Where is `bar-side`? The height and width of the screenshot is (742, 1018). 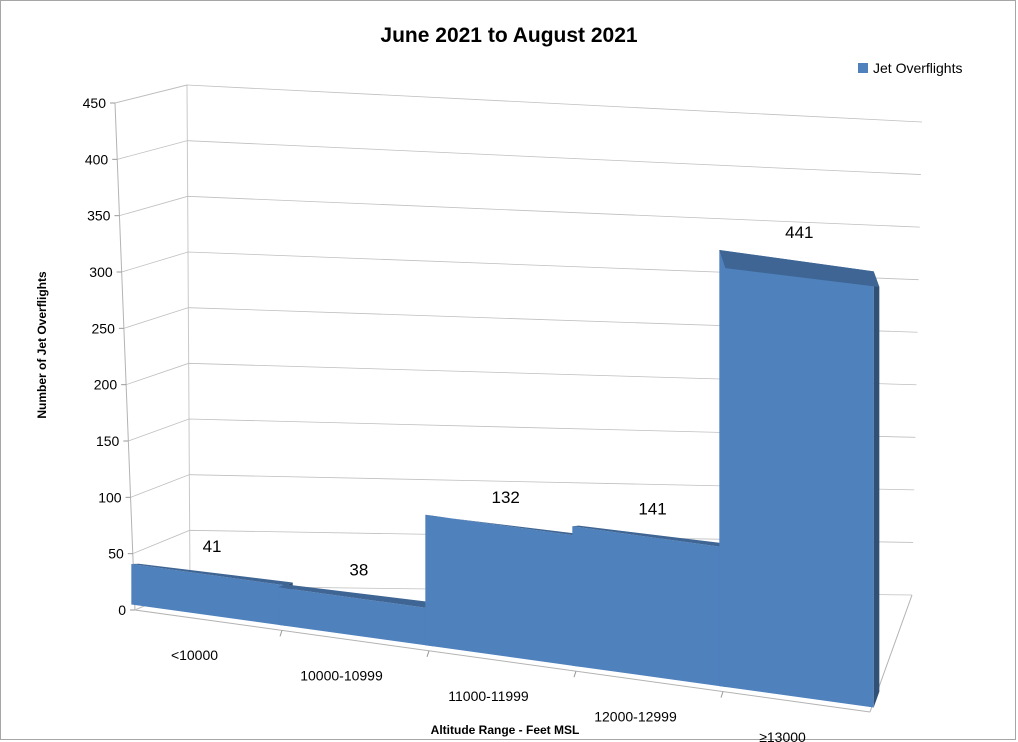 bar-side is located at coordinates (876, 489).